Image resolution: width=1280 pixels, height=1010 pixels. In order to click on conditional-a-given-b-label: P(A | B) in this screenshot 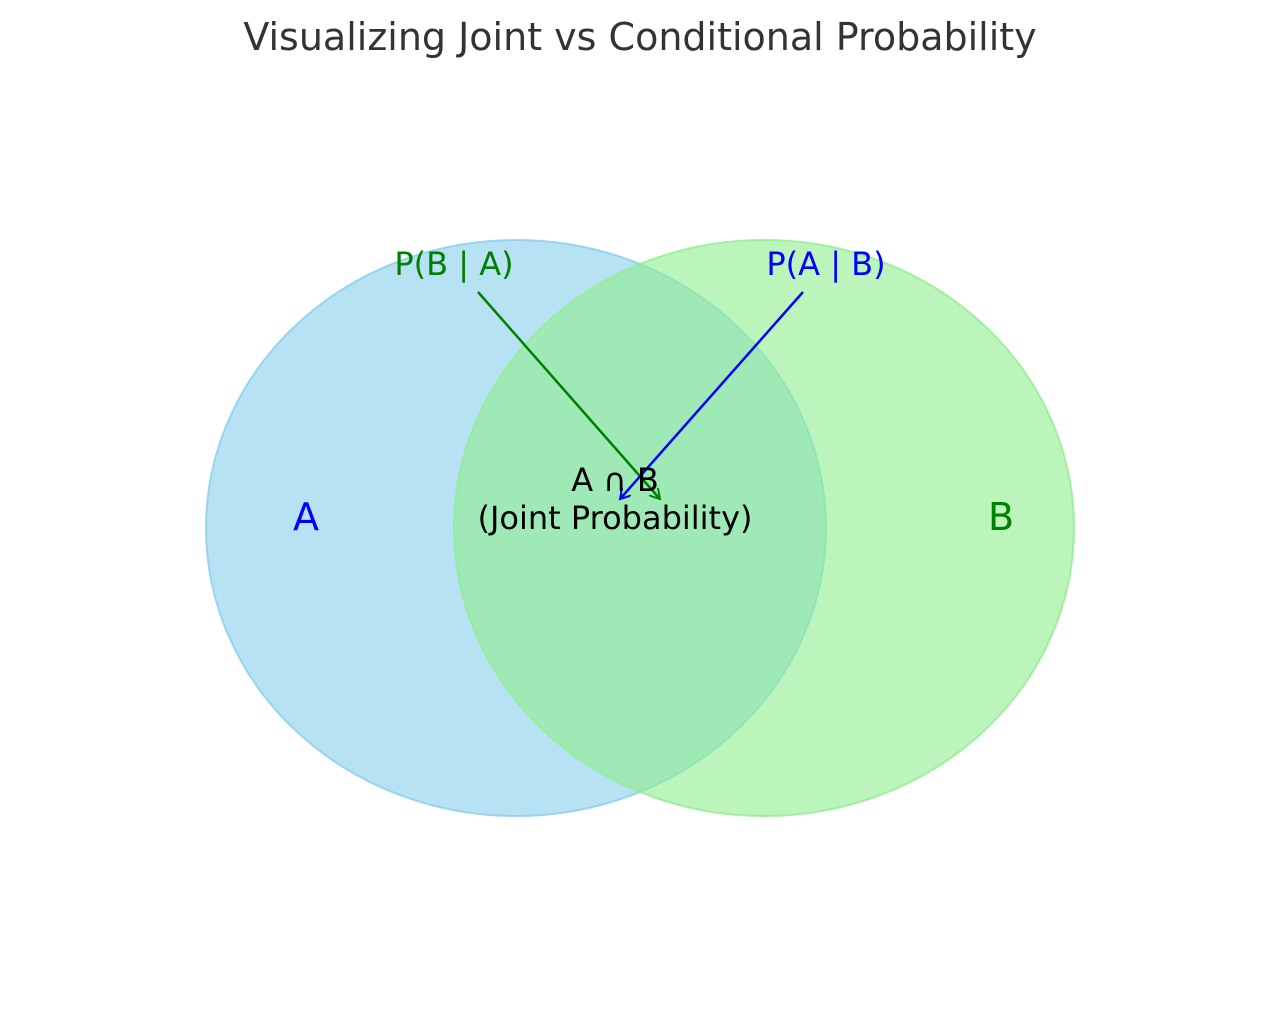, I will do `click(825, 264)`.